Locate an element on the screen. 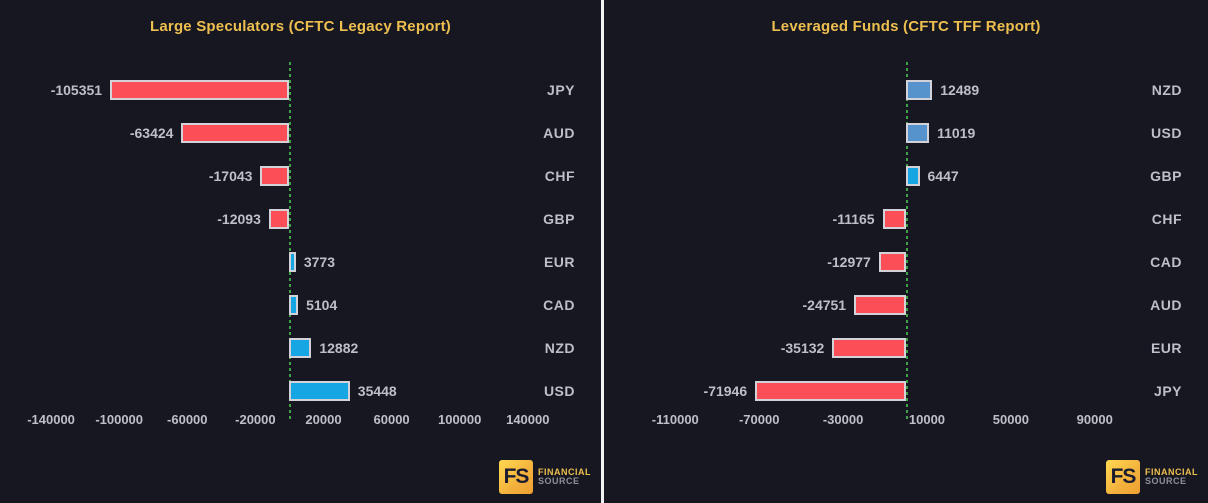  value-label-cad: 5104 is located at coordinates (322, 304).